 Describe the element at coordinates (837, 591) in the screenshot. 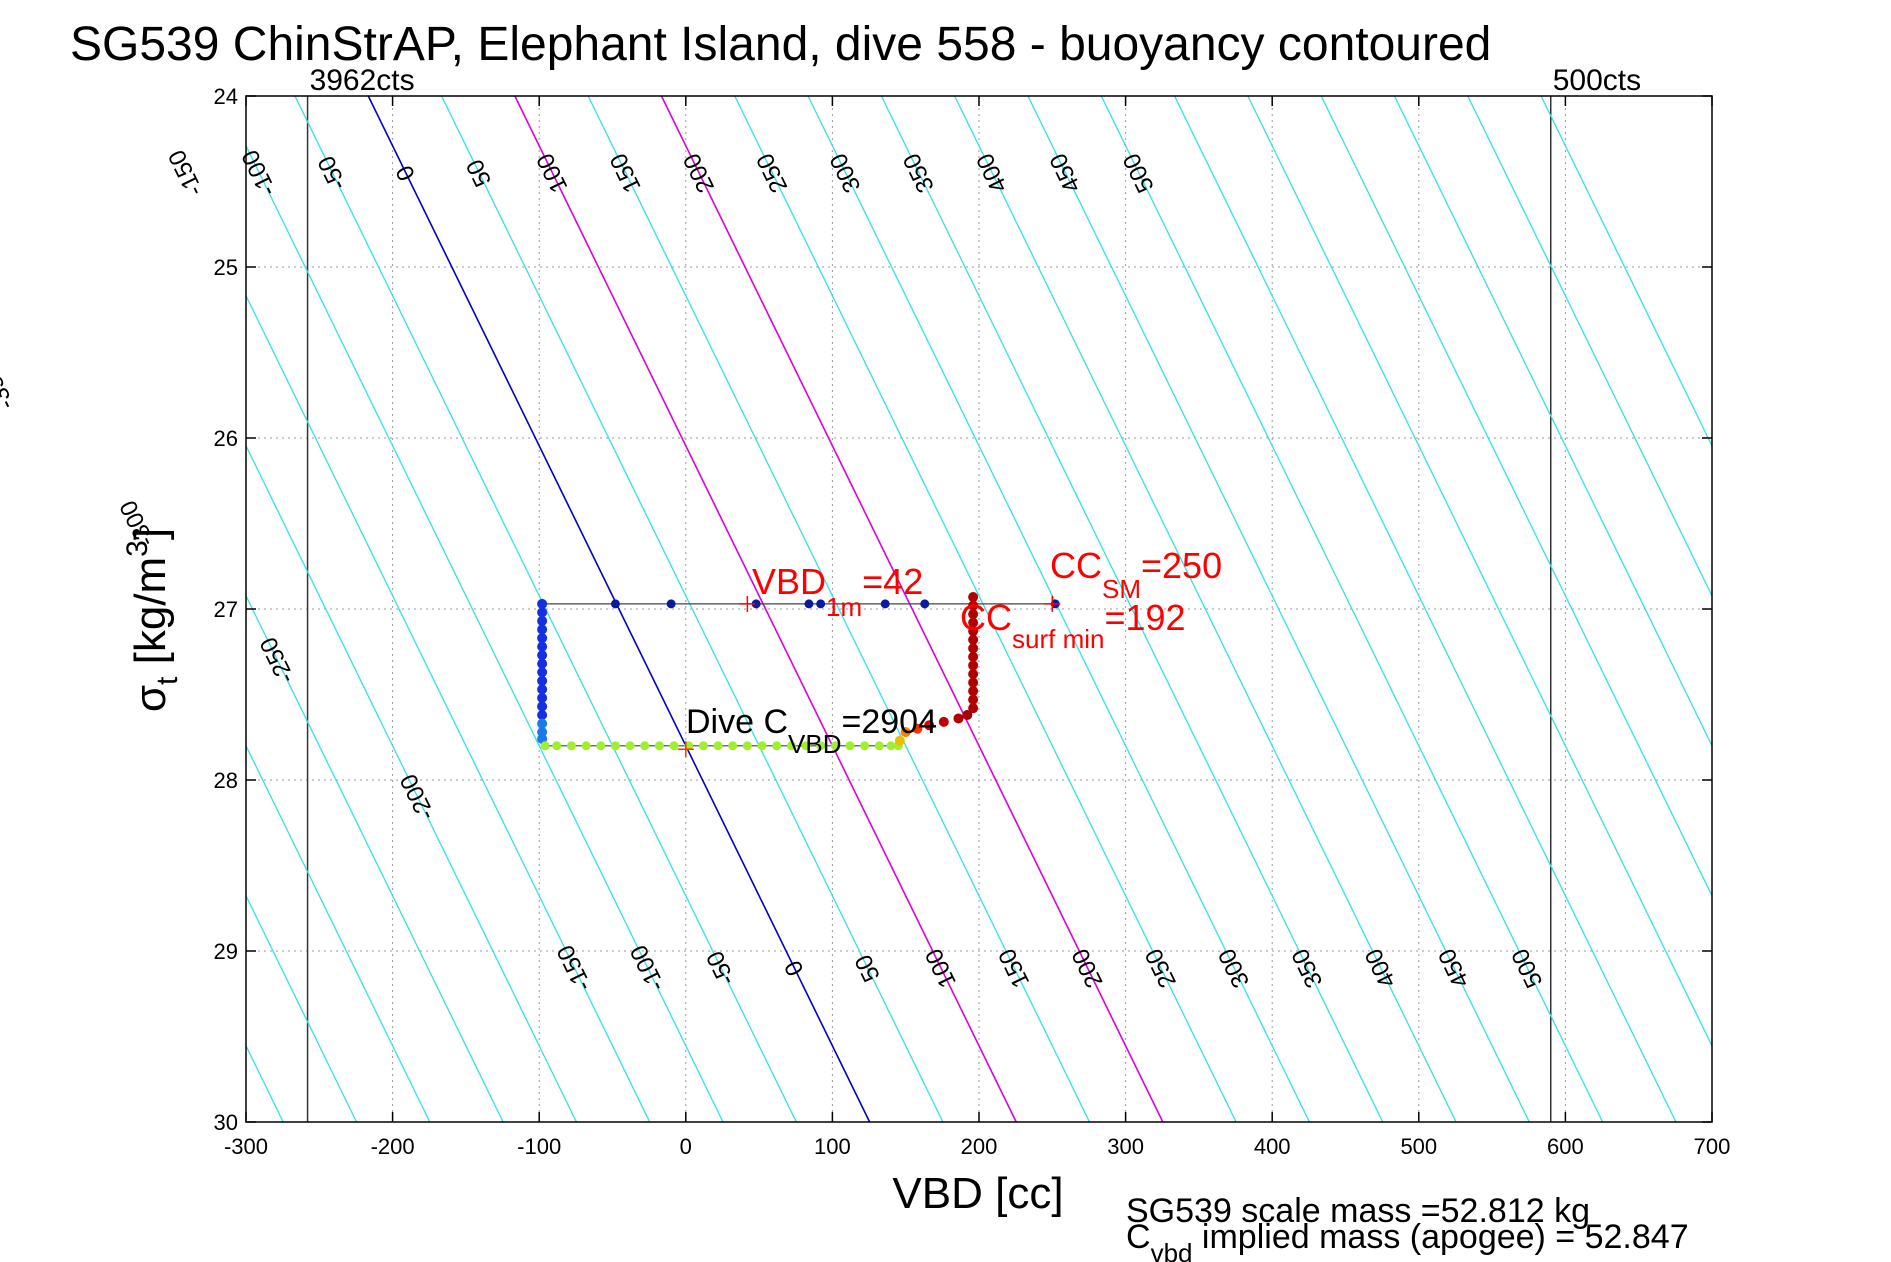

I see `vbd-1m-annotation: VBD1m=42` at that location.